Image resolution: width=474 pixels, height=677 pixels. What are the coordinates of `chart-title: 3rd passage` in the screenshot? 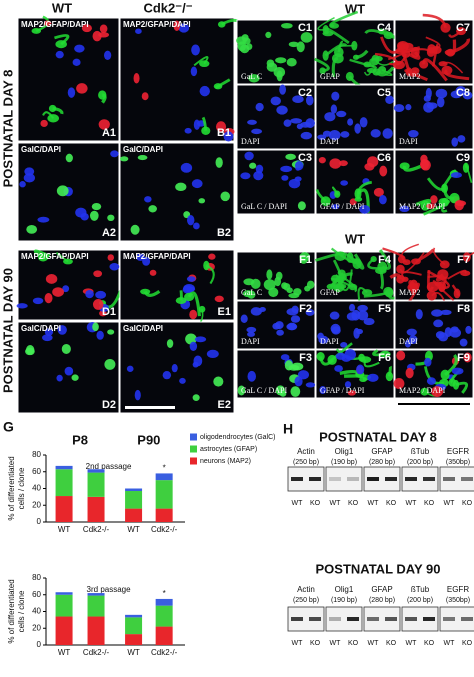 It's located at (109, 589).